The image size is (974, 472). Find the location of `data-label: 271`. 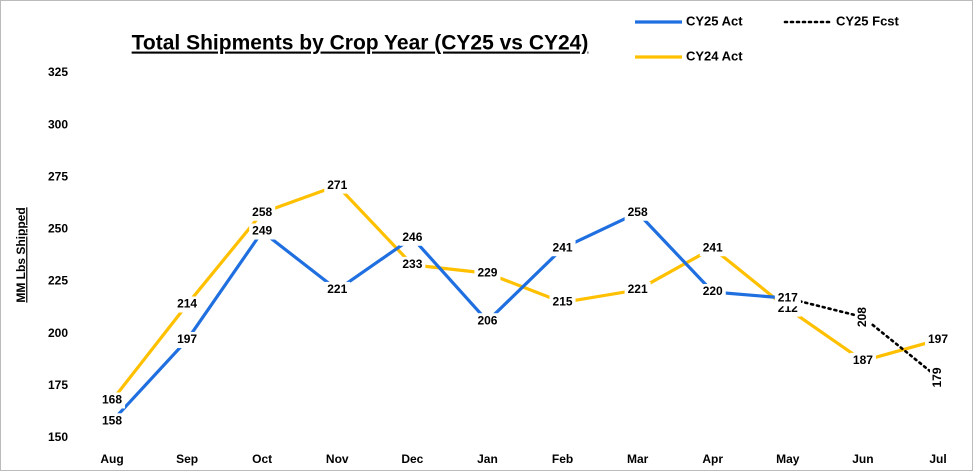

data-label: 271 is located at coordinates (337, 185).